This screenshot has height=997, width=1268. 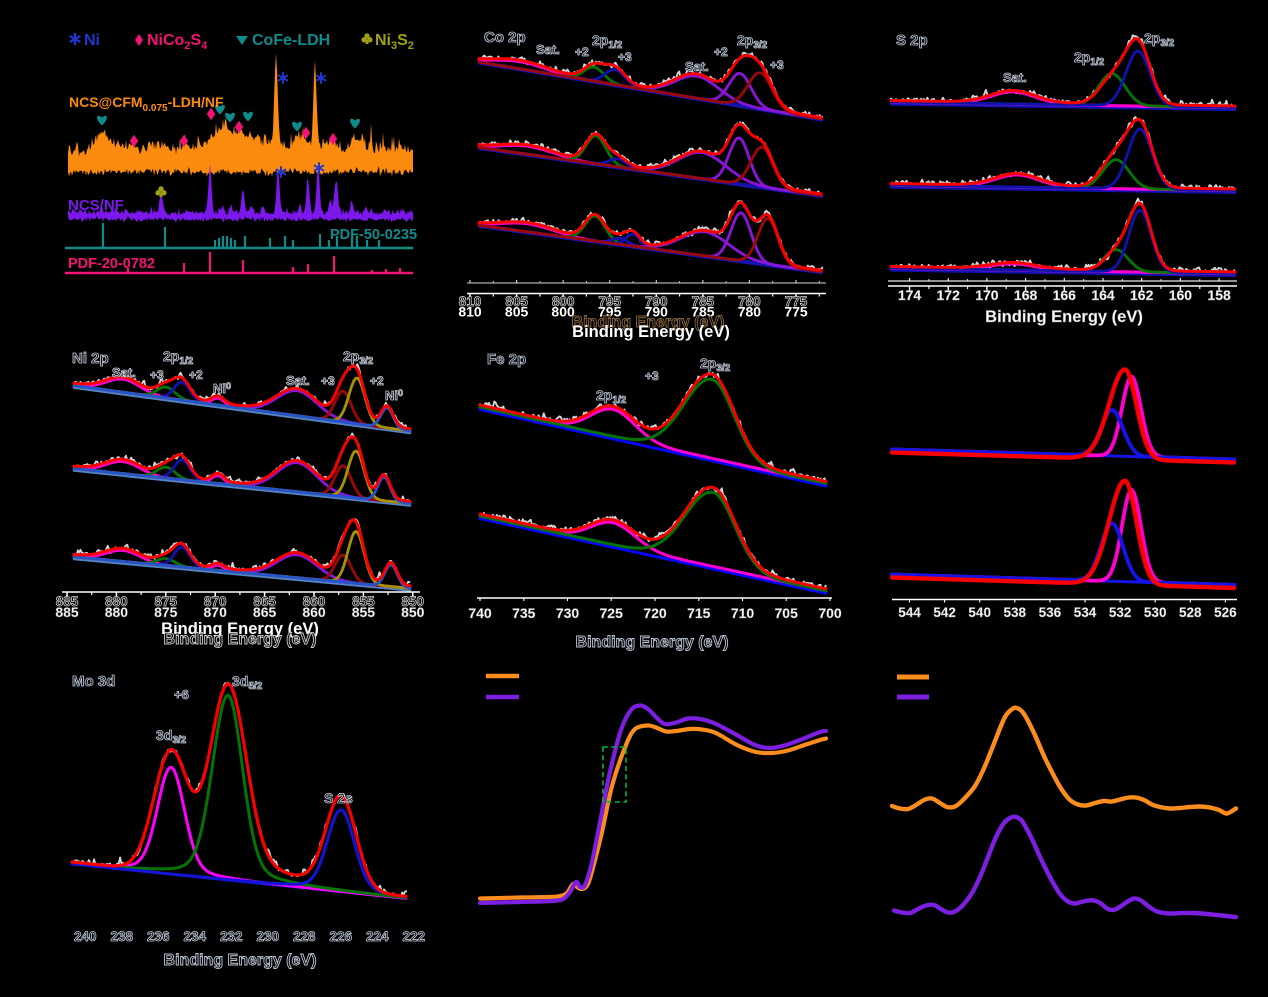 I want to click on svg-text: 158, so click(x=1219, y=295).